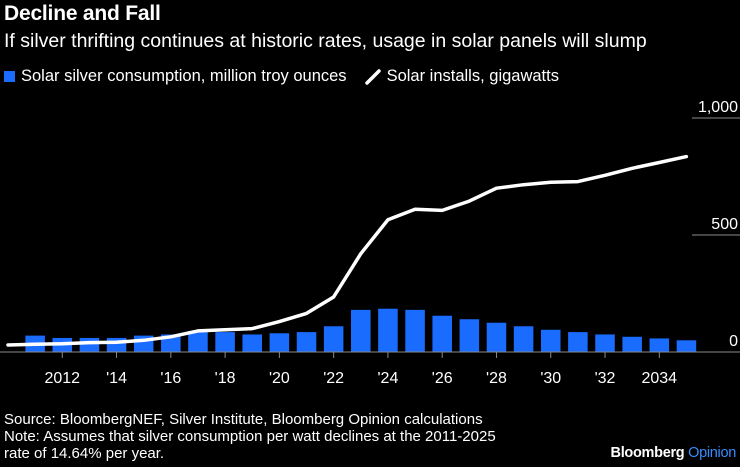 The image size is (740, 467). I want to click on legend-line-swatch, so click(372, 76).